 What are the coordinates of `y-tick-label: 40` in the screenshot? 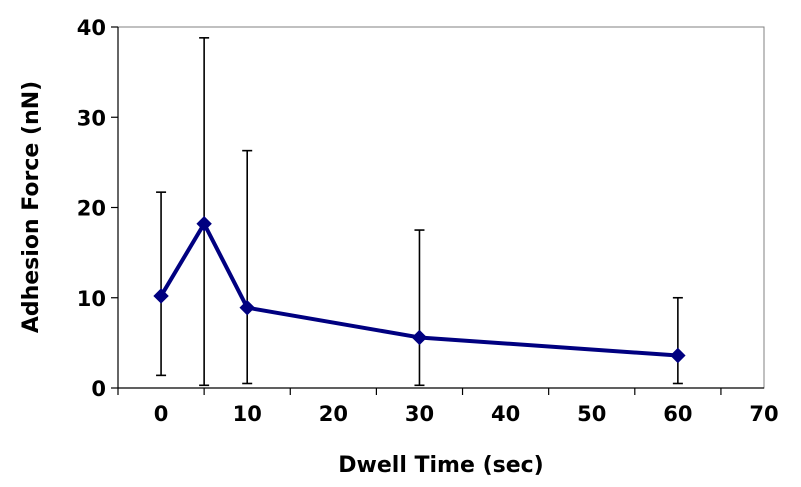 It's located at (91, 28).